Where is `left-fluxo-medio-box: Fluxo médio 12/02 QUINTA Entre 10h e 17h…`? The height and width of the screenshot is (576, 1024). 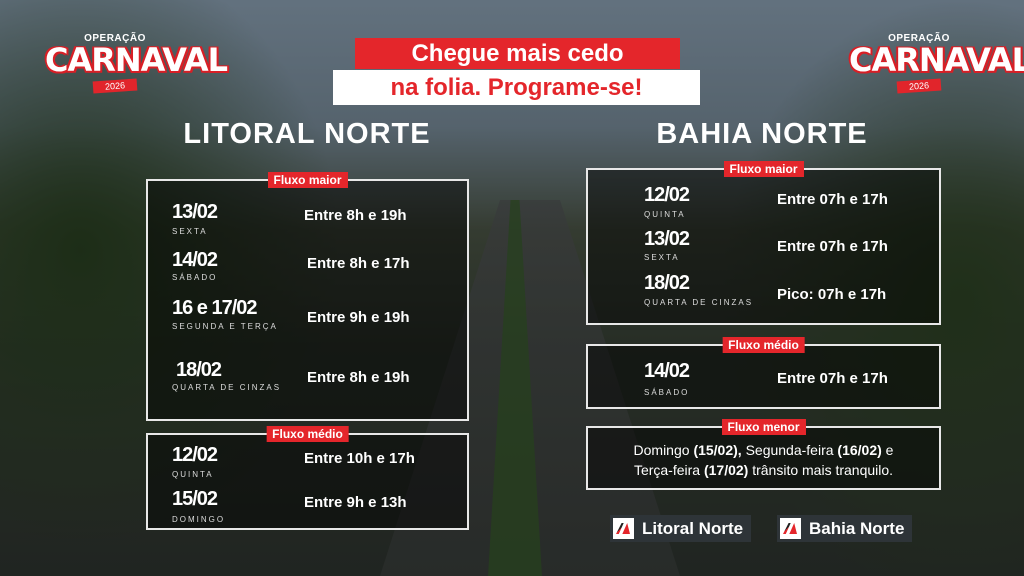
left-fluxo-medio-box: Fluxo médio 12/02 QUINTA Entre 10h e 17h… is located at coordinates (307, 478).